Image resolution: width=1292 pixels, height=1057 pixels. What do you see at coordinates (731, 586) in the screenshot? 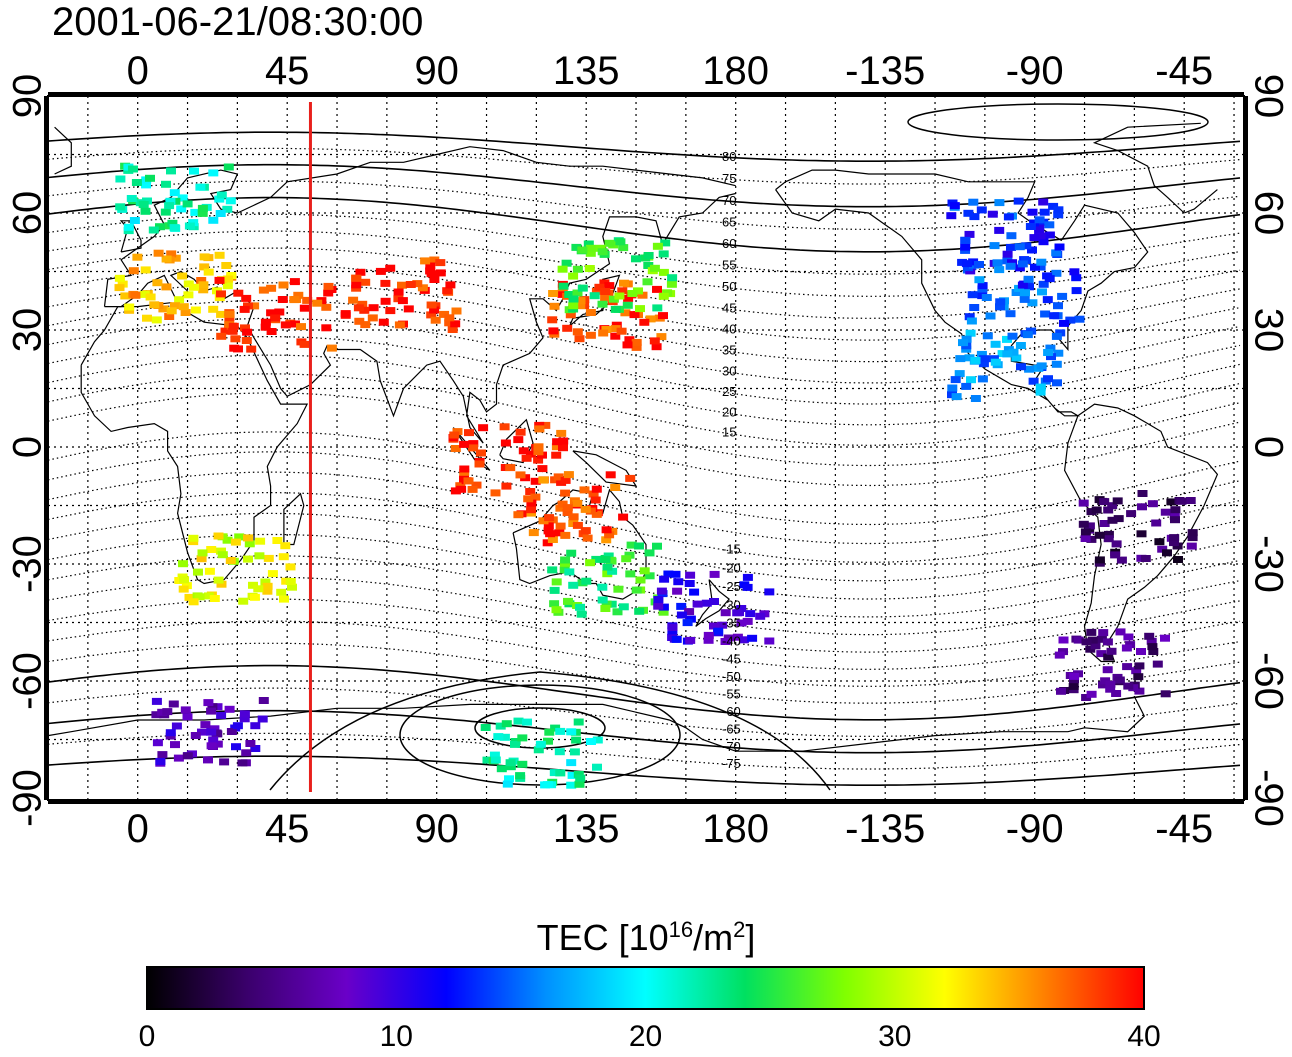
I see `contour-label: -25` at bounding box center [731, 586].